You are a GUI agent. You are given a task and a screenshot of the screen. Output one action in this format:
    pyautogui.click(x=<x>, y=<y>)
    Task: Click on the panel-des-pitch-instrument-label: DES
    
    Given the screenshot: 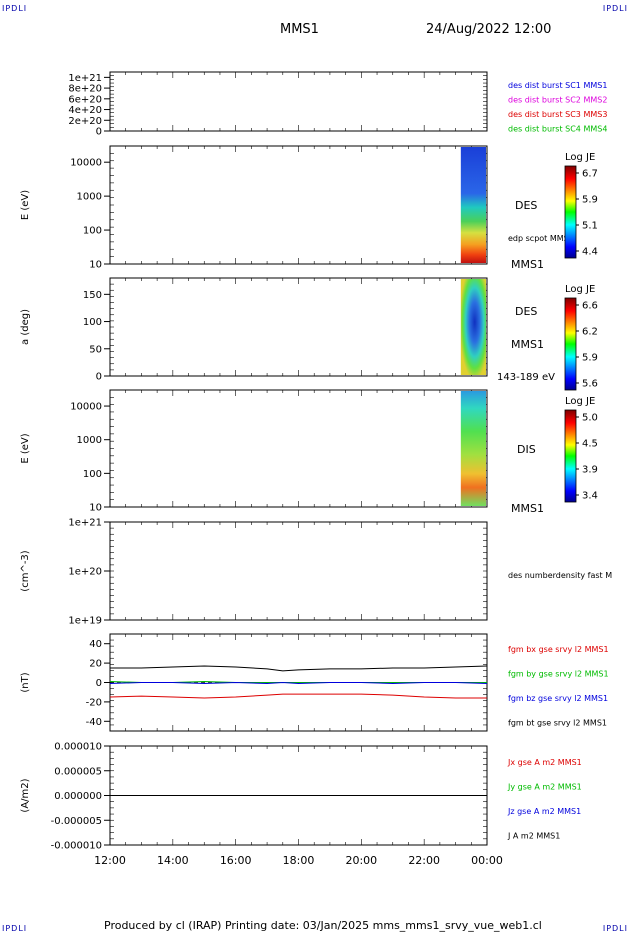 What is the action you would take?
    pyautogui.click(x=526, y=311)
    